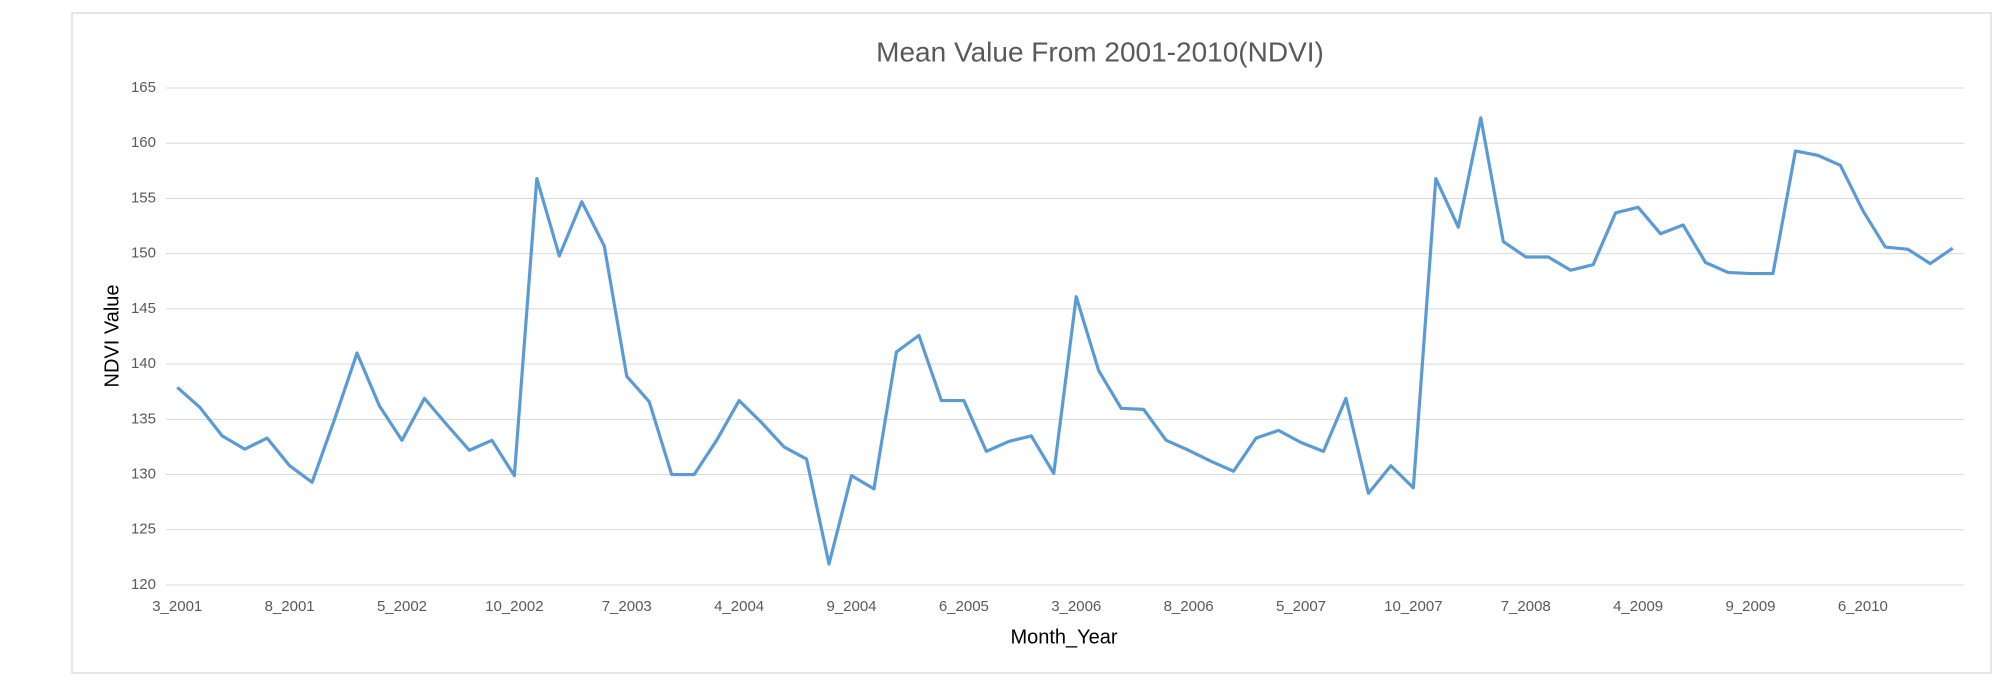 The width and height of the screenshot is (2006, 692). Describe the element at coordinates (143, 87) in the screenshot. I see `y-tick-label: 165` at that location.